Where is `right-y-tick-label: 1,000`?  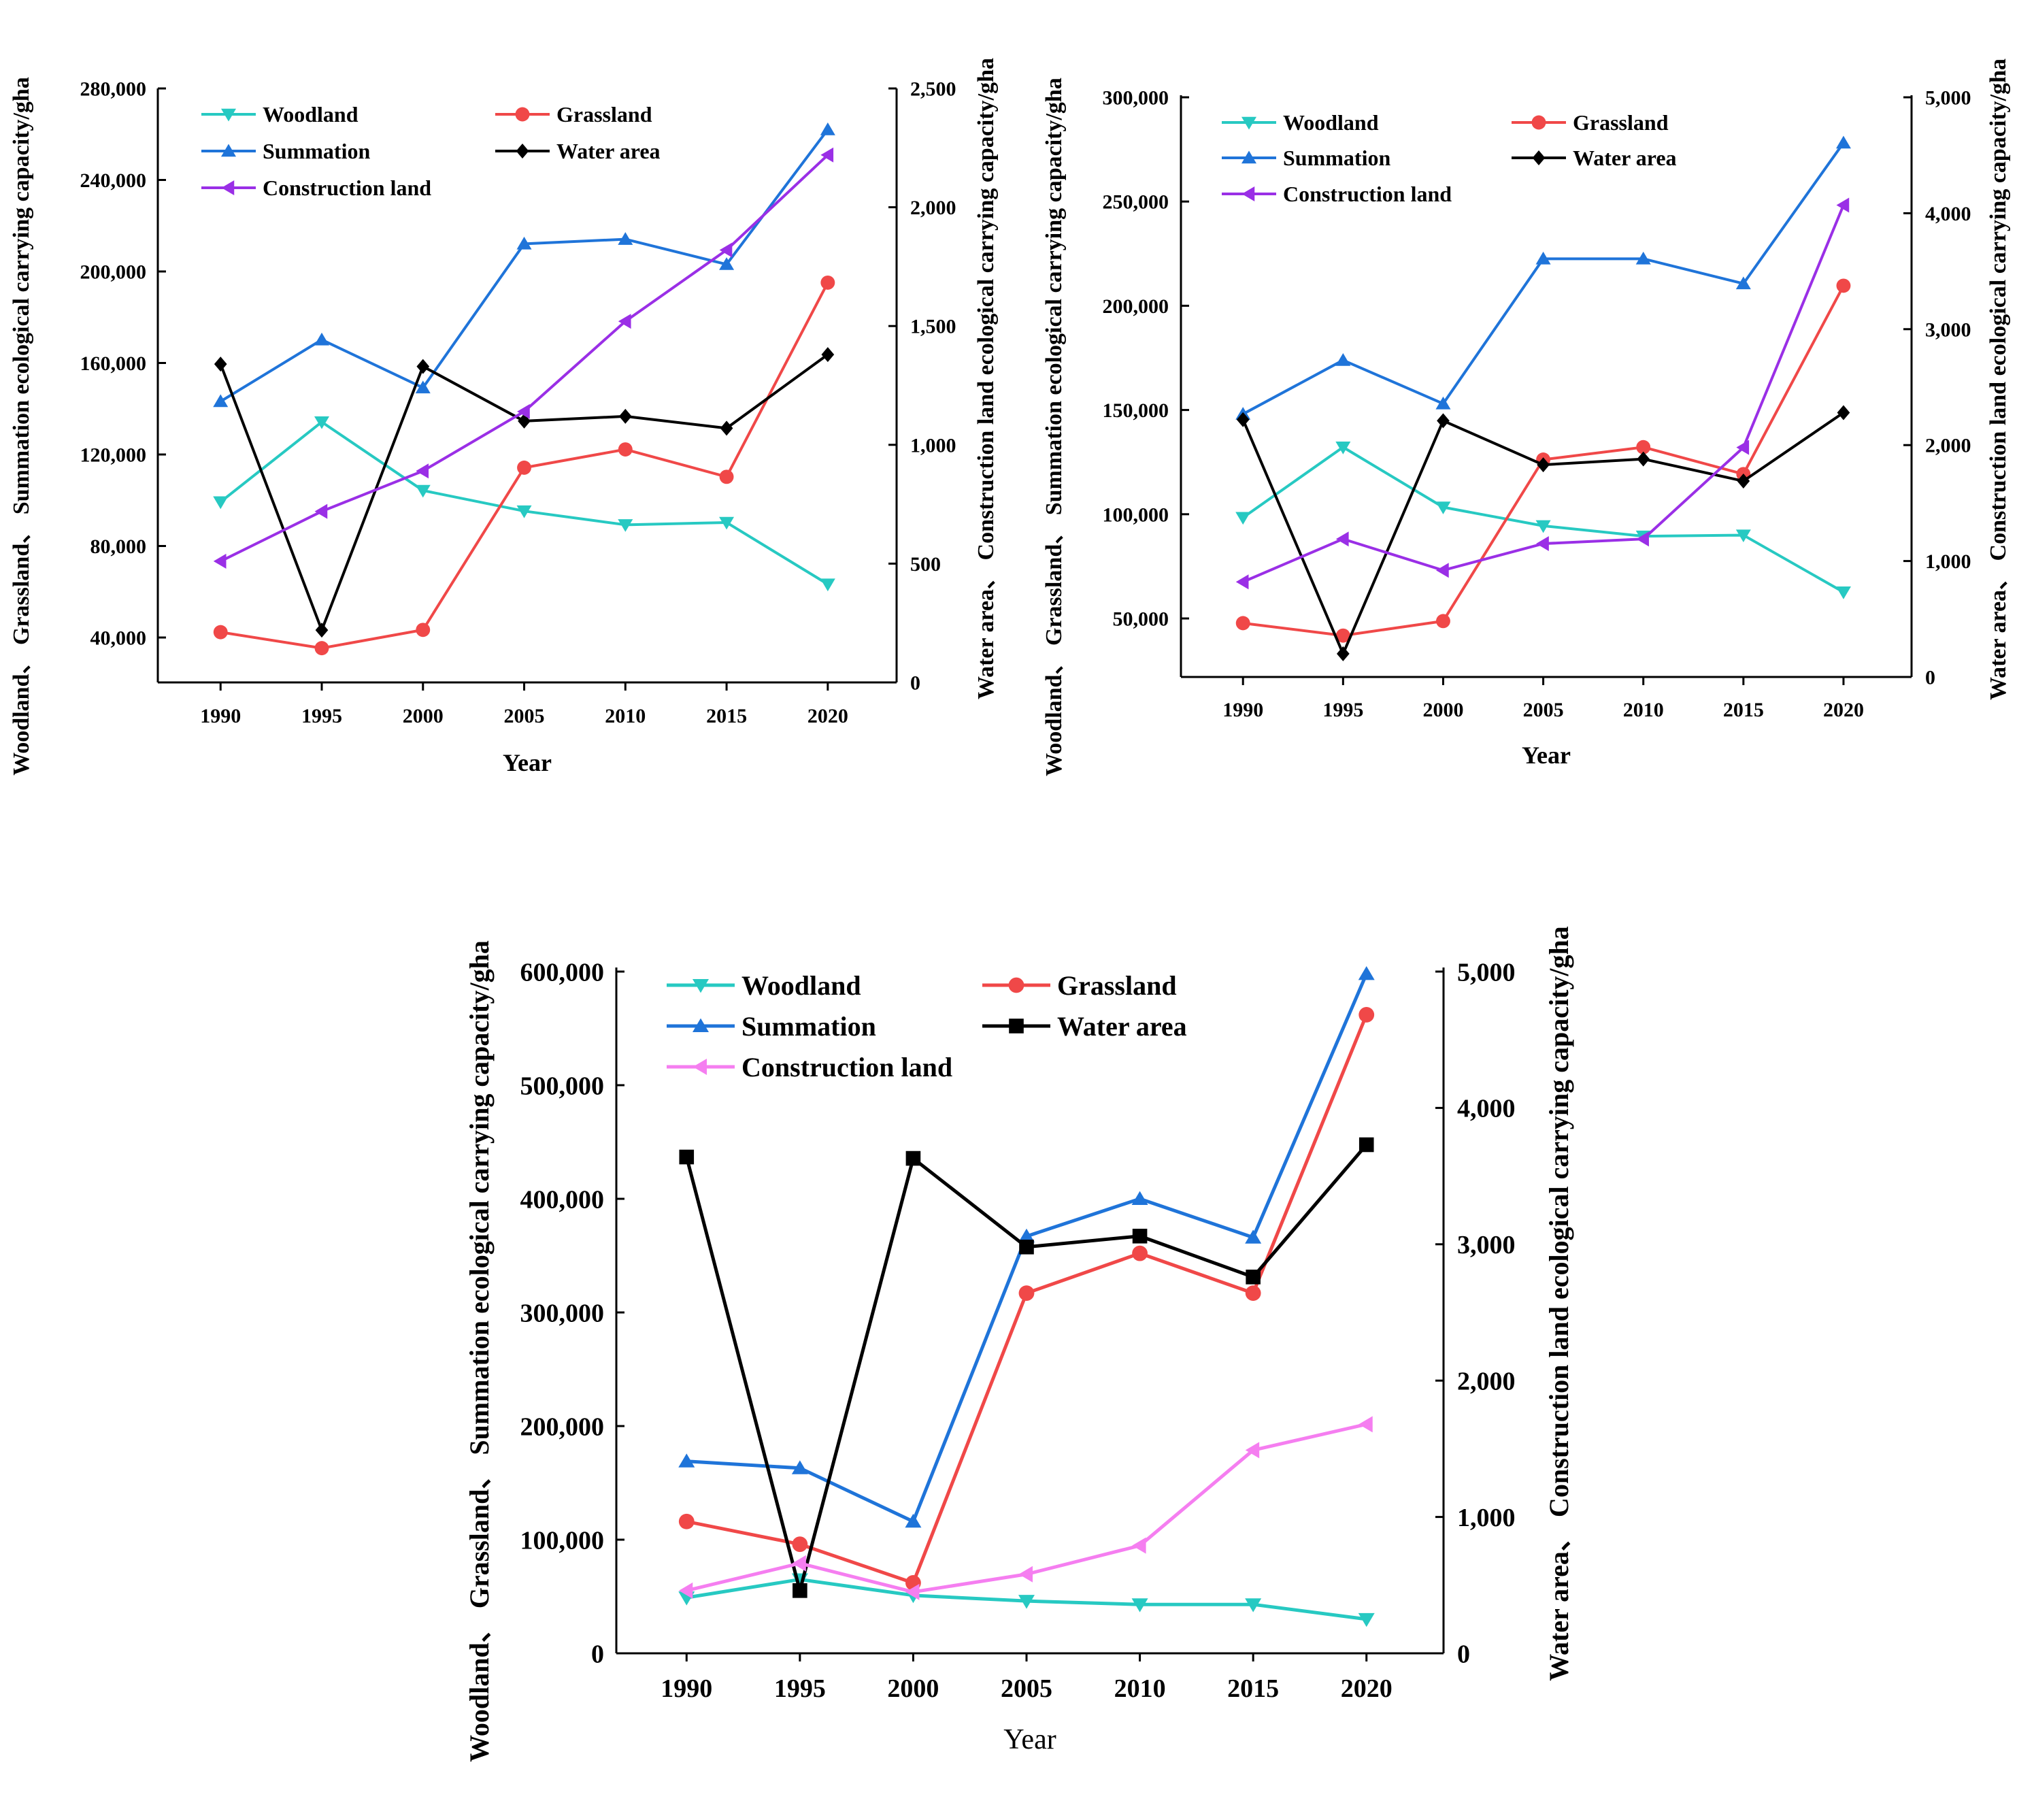 right-y-tick-label: 1,000 is located at coordinates (1487, 1518).